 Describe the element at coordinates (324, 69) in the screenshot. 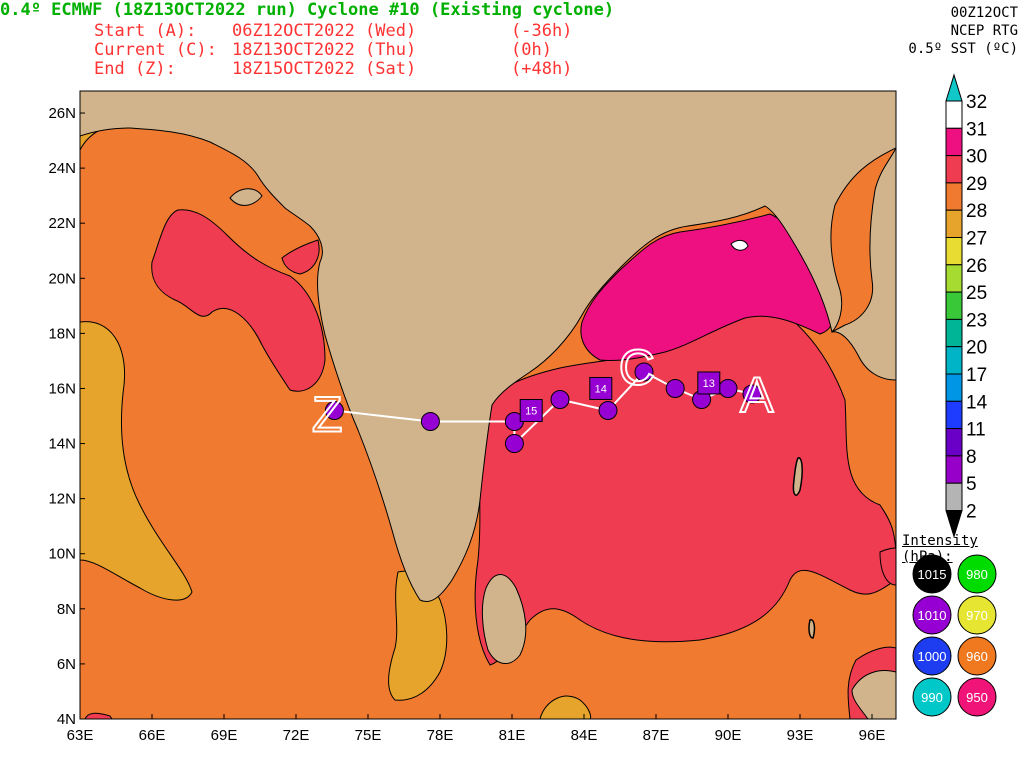

I see `end-time: 18Z15OCT2022 (Sat)` at that location.